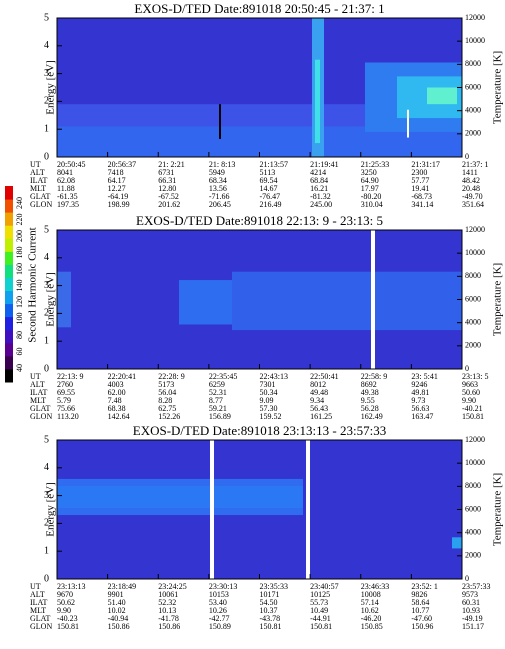  I want to click on cell: 9663, so click(470, 384).